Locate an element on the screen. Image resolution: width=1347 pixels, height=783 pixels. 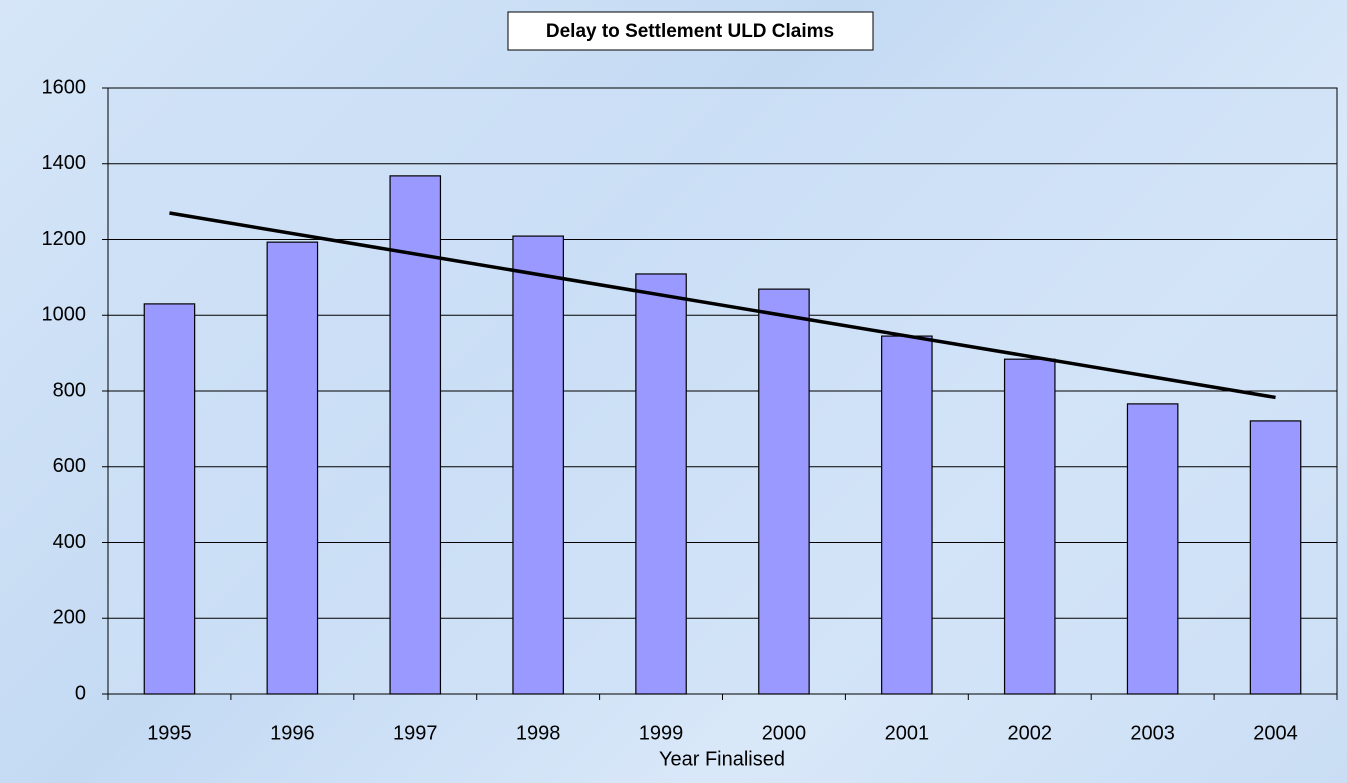
y-tick-label: 1600 is located at coordinates (64, 87).